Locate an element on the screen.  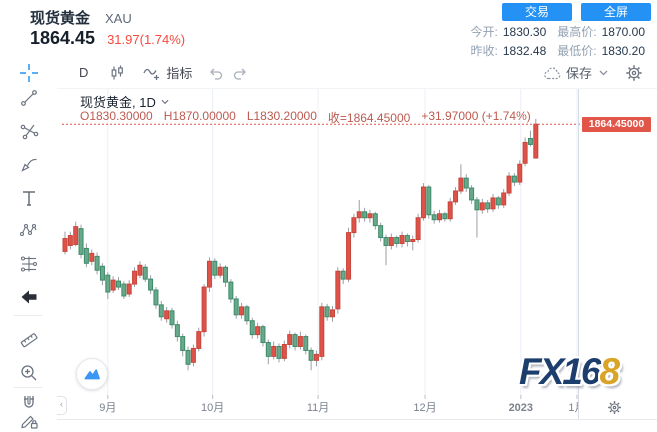
time-axis-label: 1月 is located at coordinates (576, 408).